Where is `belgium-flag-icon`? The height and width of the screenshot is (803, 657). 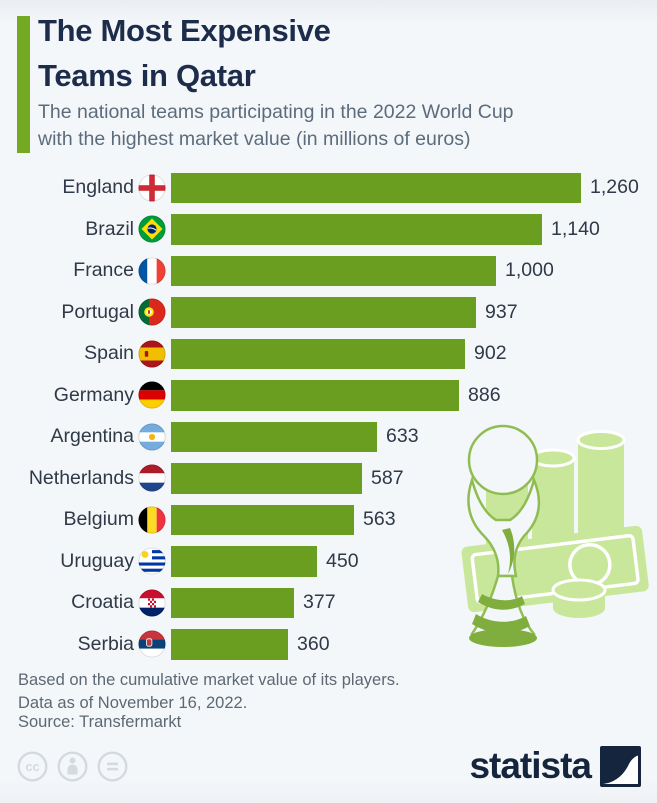
belgium-flag-icon is located at coordinates (152, 520).